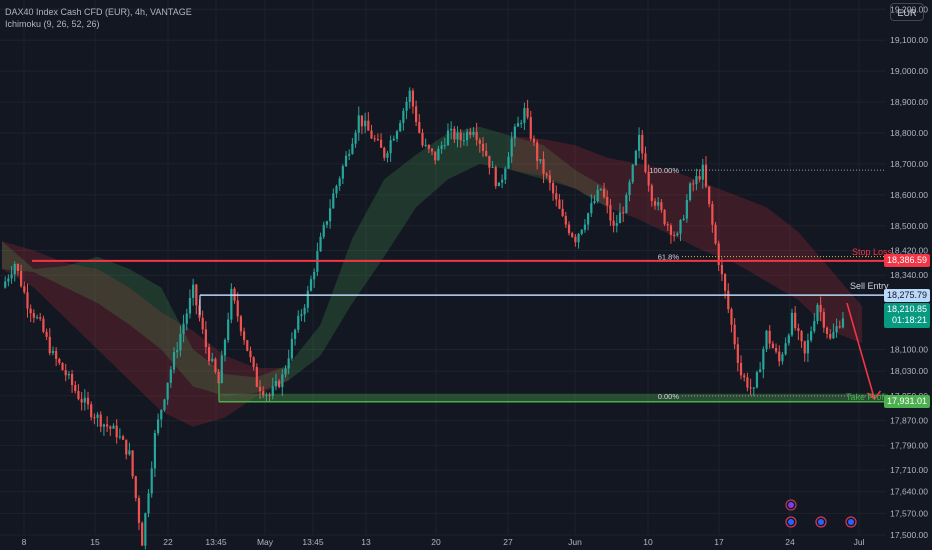 Image resolution: width=932 pixels, height=550 pixels. What do you see at coordinates (909, 9) in the screenshot?
I see `price-tick-label: 19,200.00` at bounding box center [909, 9].